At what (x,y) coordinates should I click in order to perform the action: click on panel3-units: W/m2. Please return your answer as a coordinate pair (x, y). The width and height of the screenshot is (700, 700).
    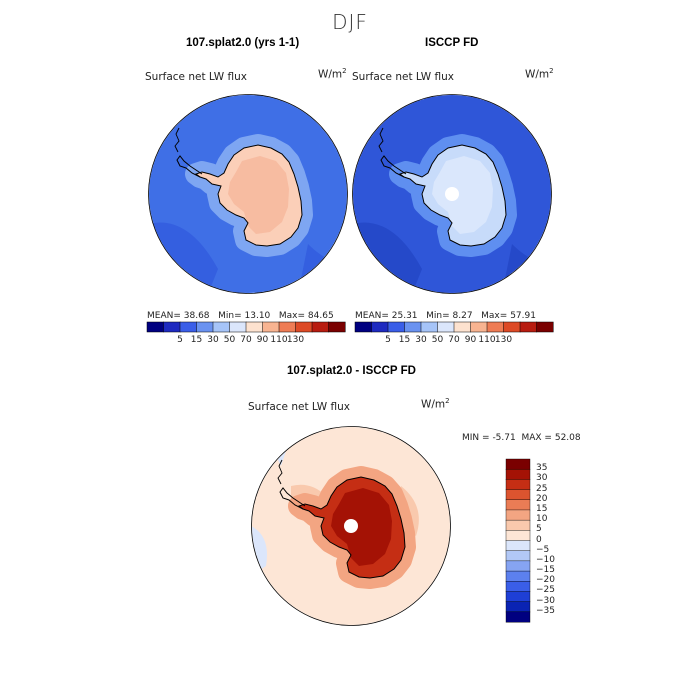
    Looking at the image, I should click on (435, 404).